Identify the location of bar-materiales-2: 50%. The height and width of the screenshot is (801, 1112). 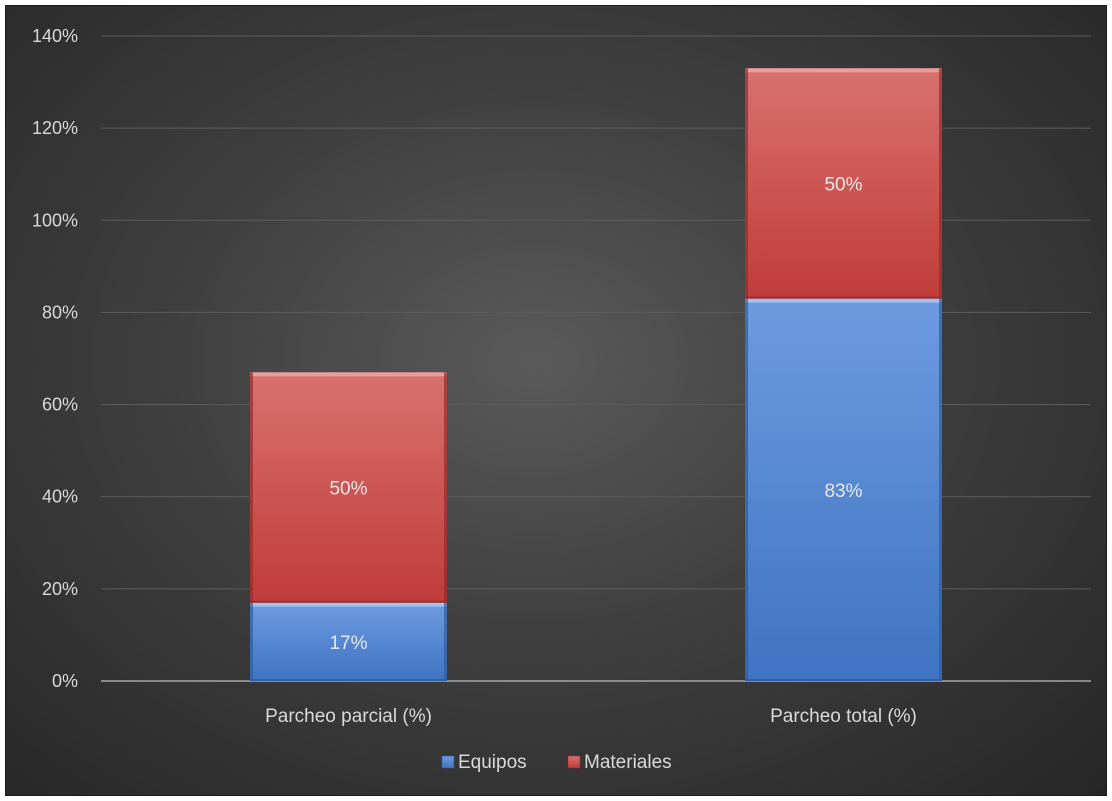
(843, 183).